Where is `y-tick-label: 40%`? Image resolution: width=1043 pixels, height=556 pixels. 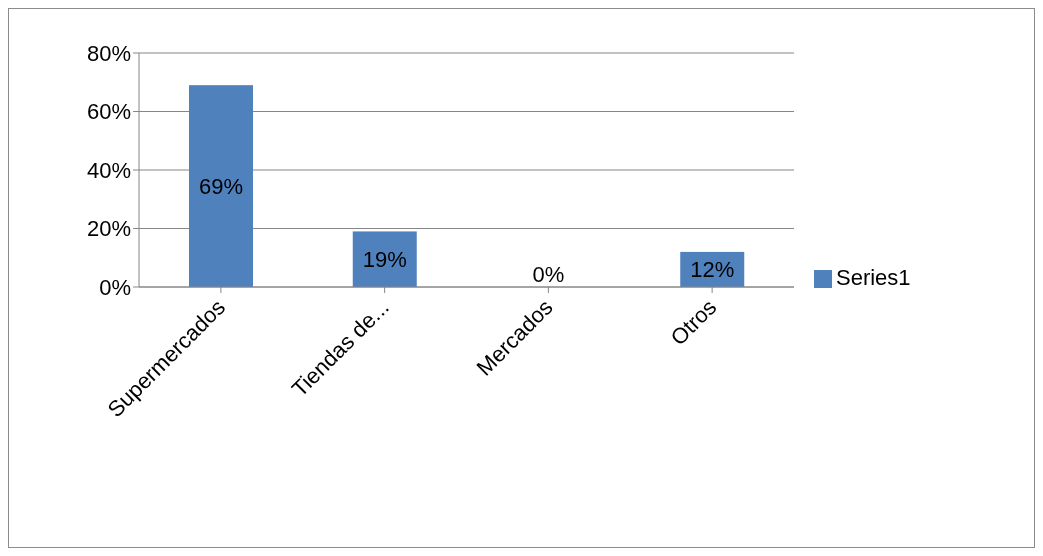
y-tick-label: 40% is located at coordinates (108, 170).